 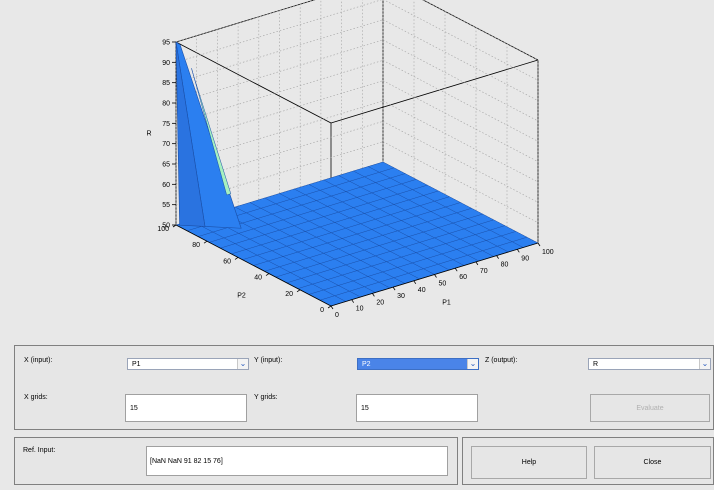 What do you see at coordinates (134, 408) in the screenshot?
I see `x-grids-value: 15` at bounding box center [134, 408].